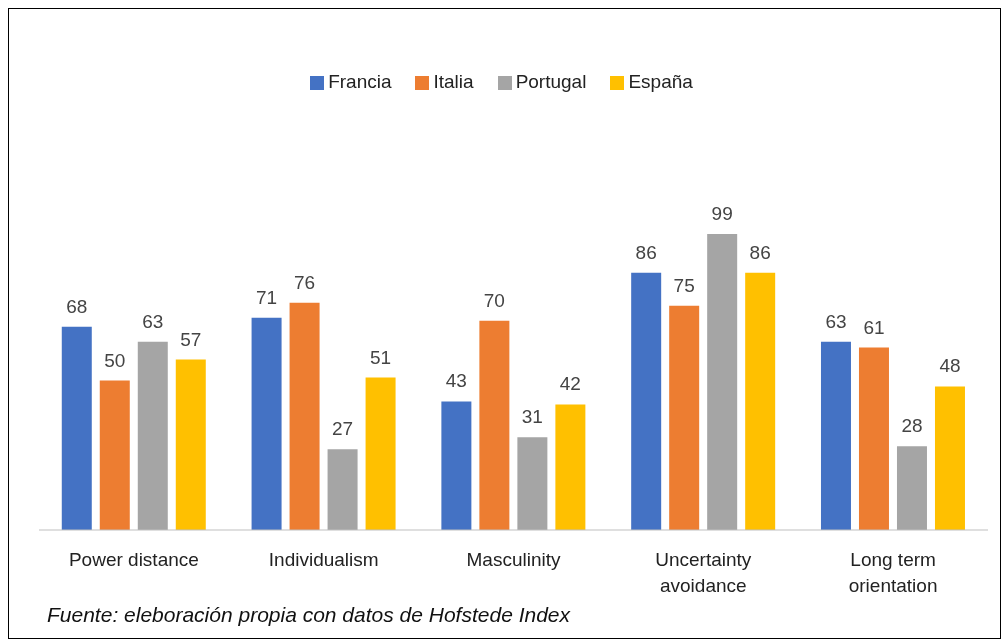 This screenshot has width=1003, height=639. I want to click on data-label: 28, so click(912, 426).